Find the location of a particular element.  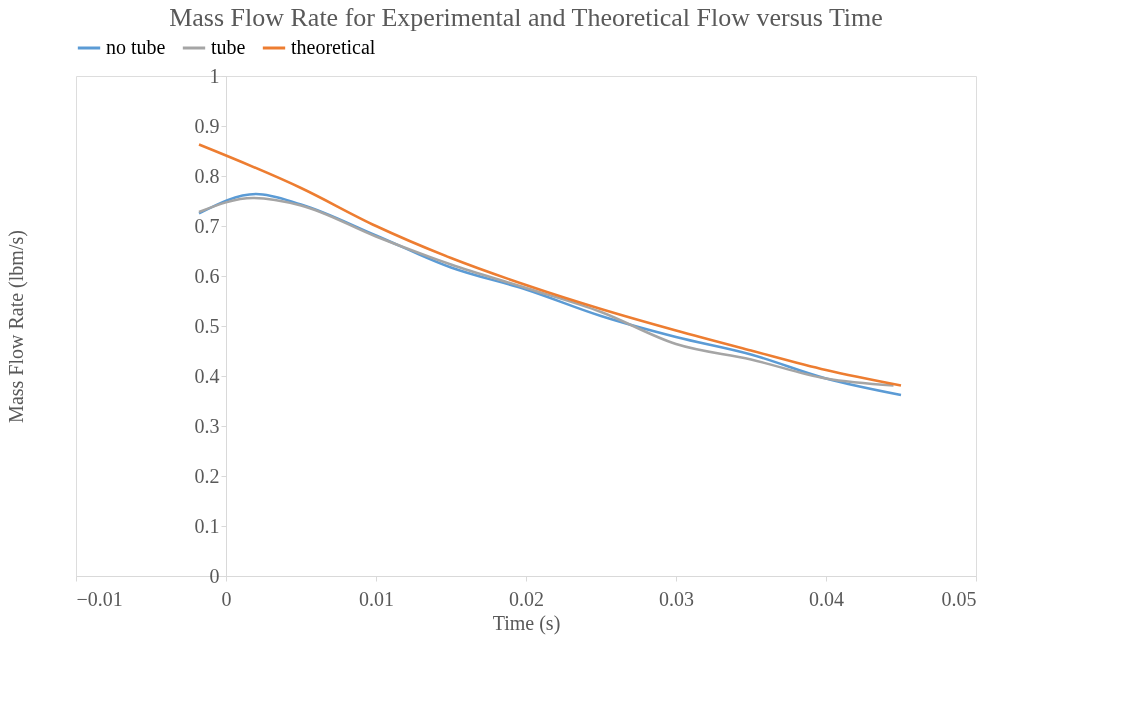

x-tick-label: 0.04 is located at coordinates (826, 598).